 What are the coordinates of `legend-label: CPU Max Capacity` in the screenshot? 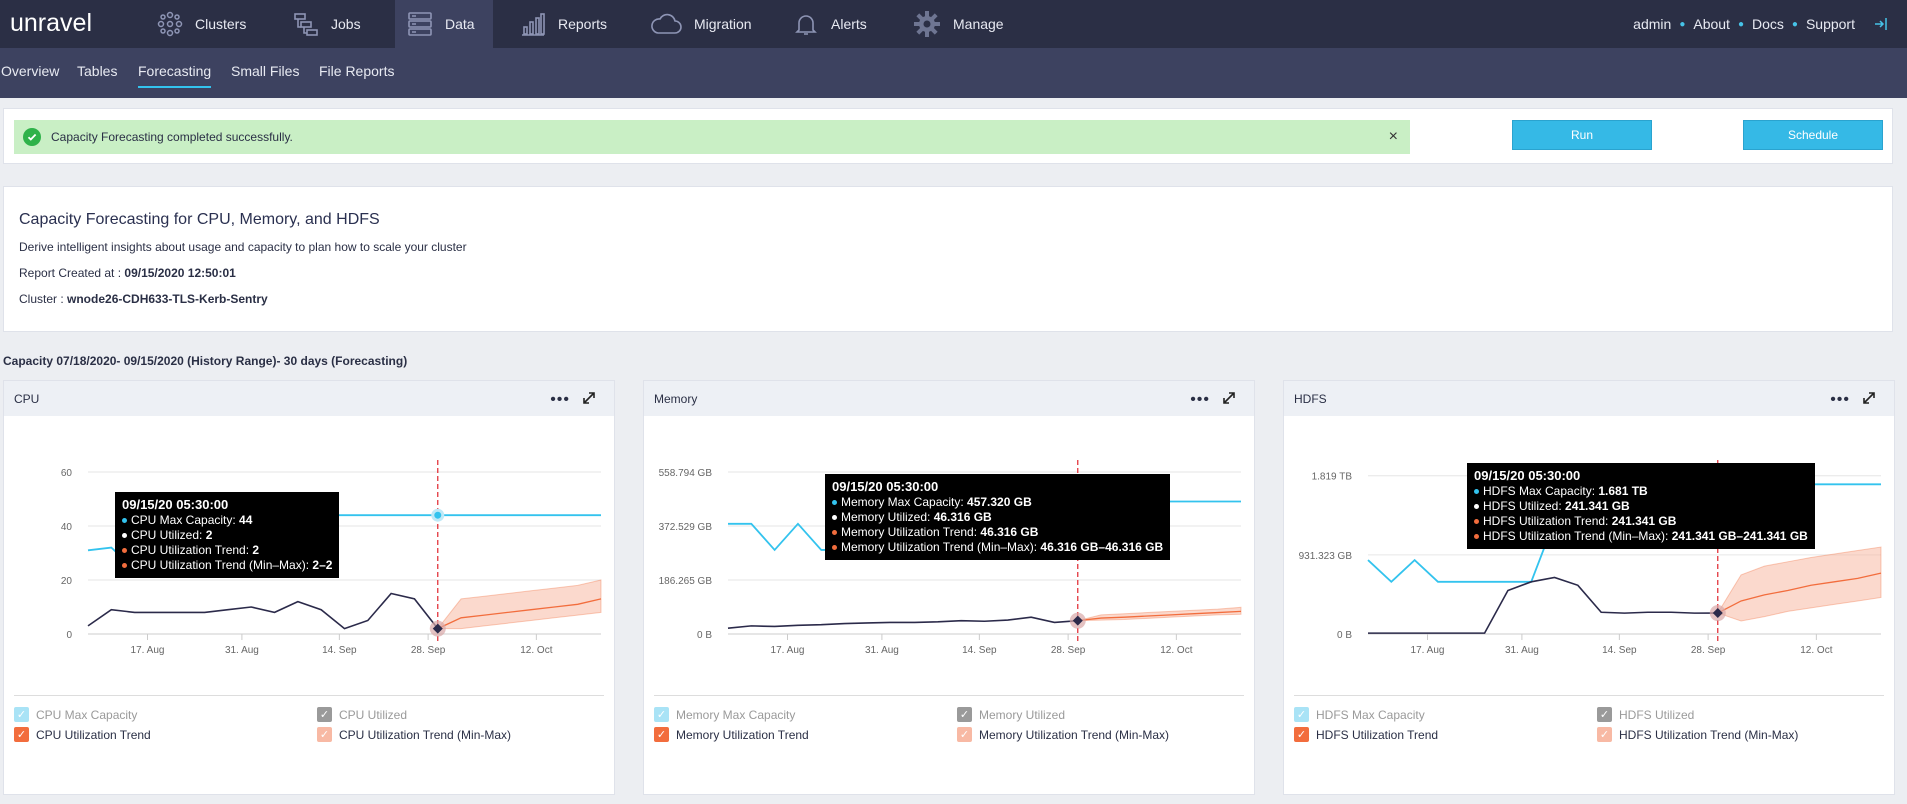 It's located at (87, 714).